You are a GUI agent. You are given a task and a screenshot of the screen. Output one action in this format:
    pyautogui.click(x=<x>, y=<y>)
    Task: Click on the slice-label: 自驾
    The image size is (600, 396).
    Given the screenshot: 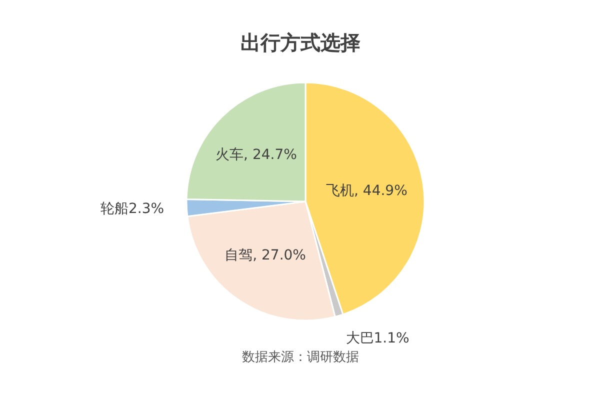 What is the action you would take?
    pyautogui.click(x=238, y=256)
    